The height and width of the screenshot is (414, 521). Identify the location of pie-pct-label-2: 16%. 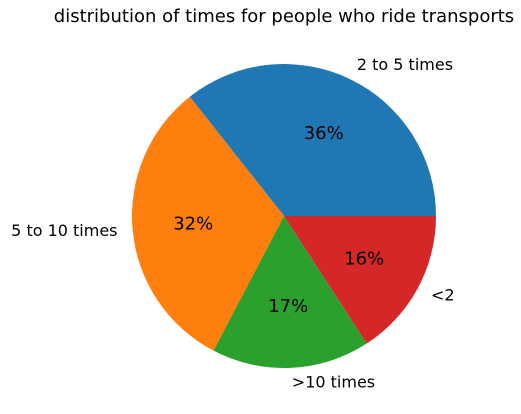
(364, 259).